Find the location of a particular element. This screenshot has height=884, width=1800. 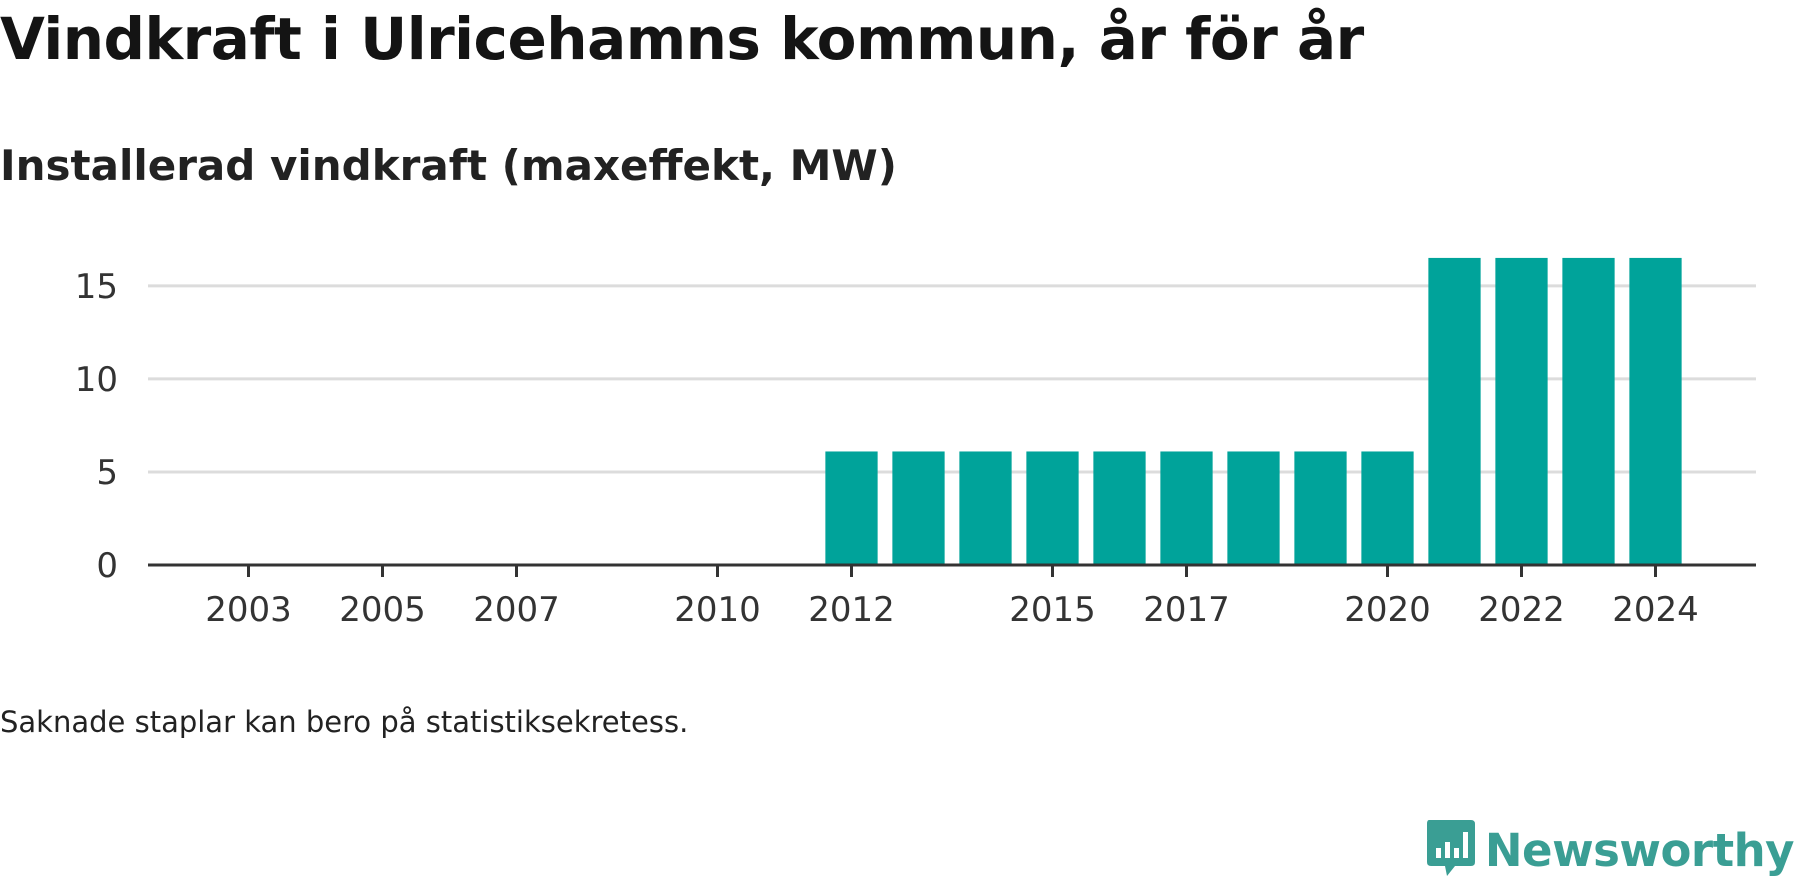

newsworthy-logo-icon is located at coordinates (1451, 851).